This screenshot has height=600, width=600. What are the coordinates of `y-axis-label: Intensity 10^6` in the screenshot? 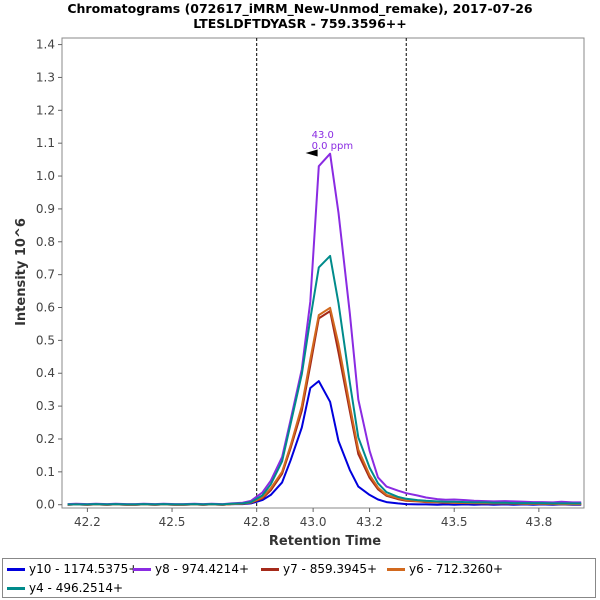 It's located at (21, 272).